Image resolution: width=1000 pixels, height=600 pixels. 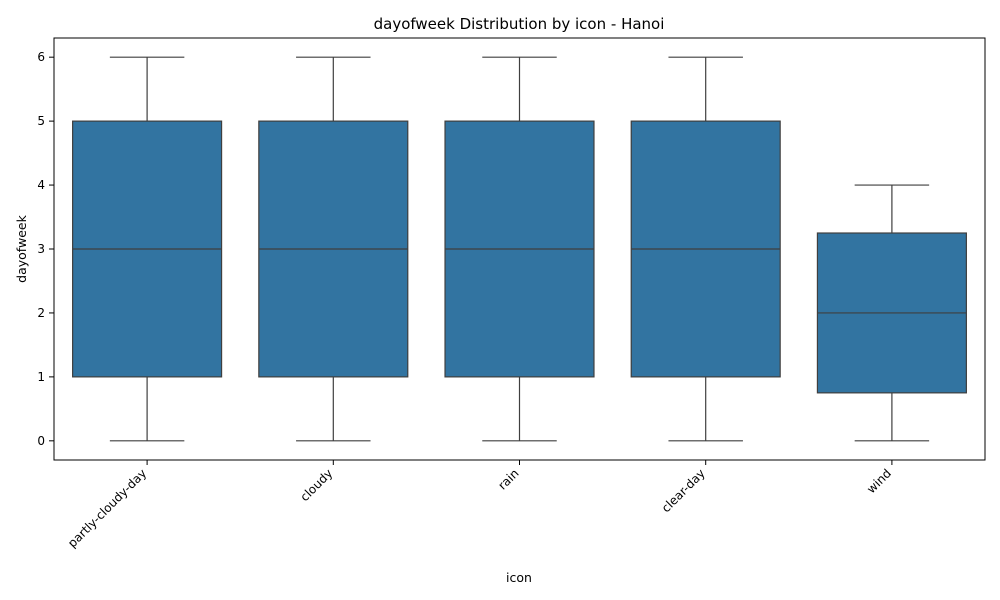 I want to click on x-tick-label: partly-cloudy-day, so click(x=107, y=508).